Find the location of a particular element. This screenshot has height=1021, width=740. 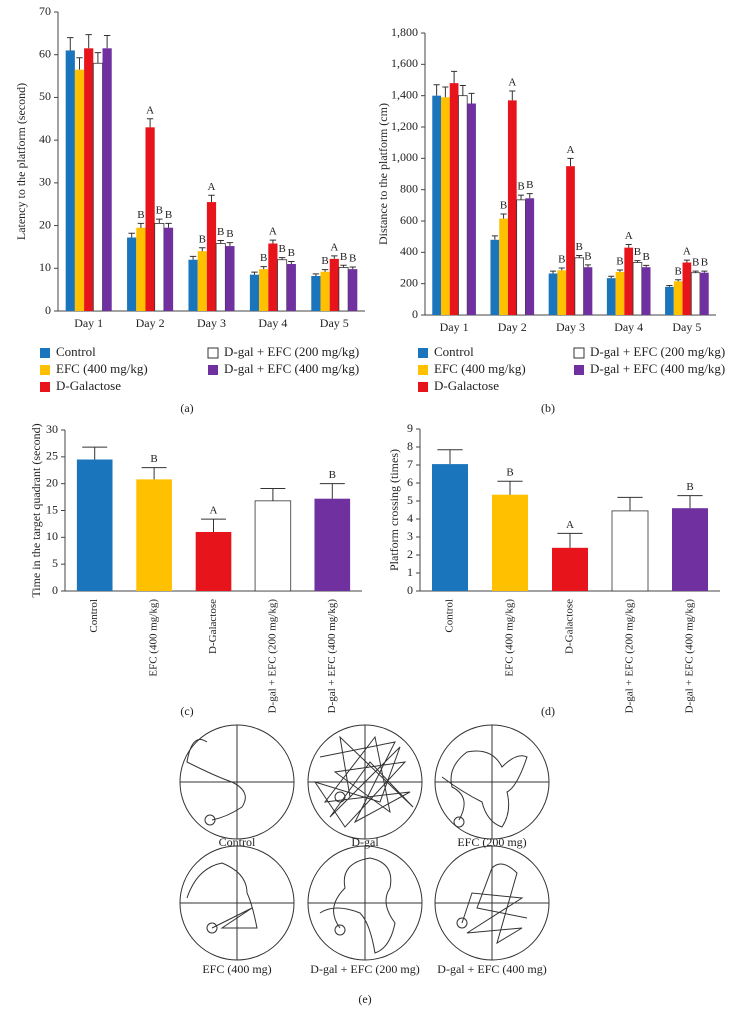

y-tick-label: 30 is located at coordinates (52, 429).